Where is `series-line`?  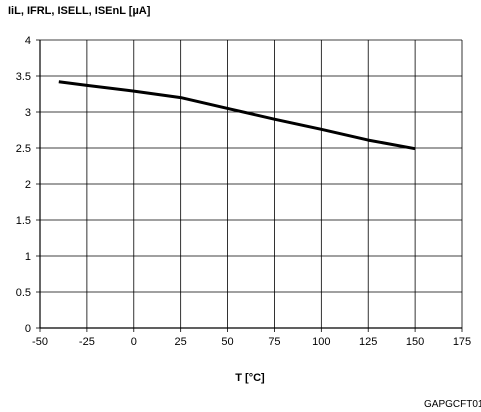 series-line is located at coordinates (237, 115).